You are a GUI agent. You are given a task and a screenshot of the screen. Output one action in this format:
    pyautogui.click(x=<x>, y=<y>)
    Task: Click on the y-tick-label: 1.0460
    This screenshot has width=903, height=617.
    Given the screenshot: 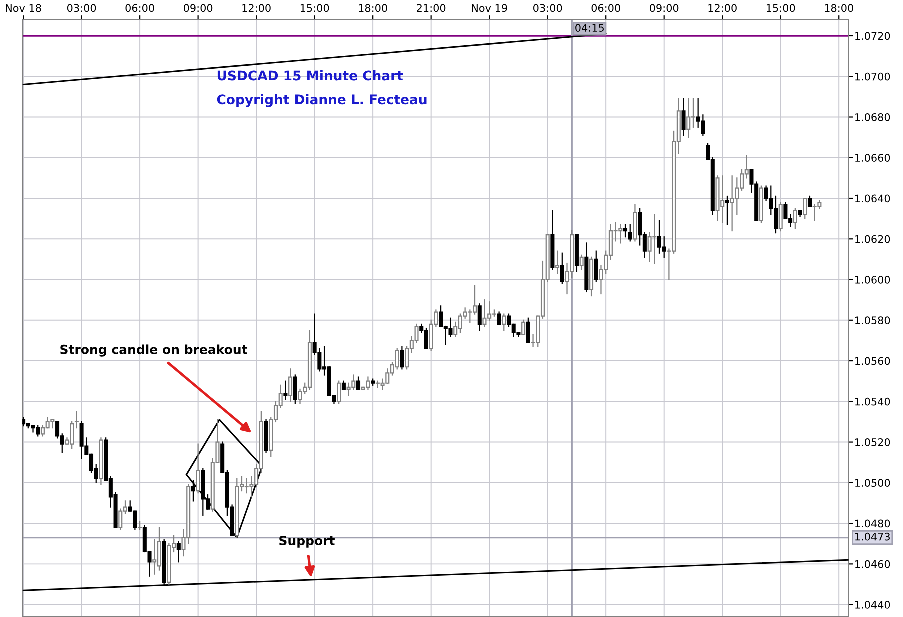 What is the action you would take?
    pyautogui.click(x=873, y=564)
    